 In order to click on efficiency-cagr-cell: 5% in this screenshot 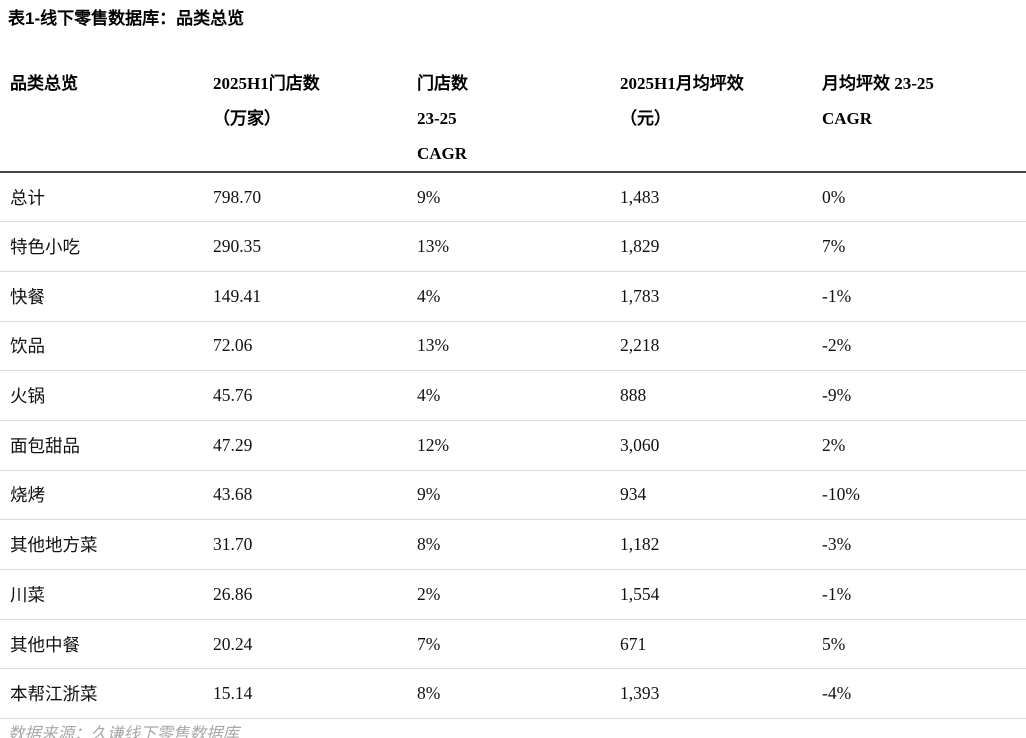, I will do `click(924, 644)`.